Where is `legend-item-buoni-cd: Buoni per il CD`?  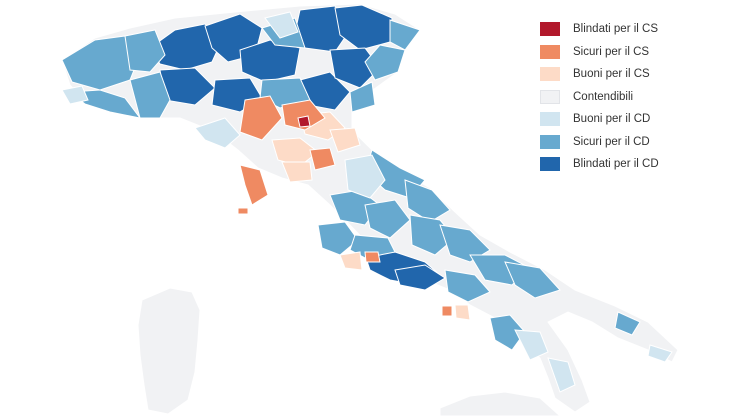
legend-item-buoni-cd: Buoni per il CD is located at coordinates (635, 119).